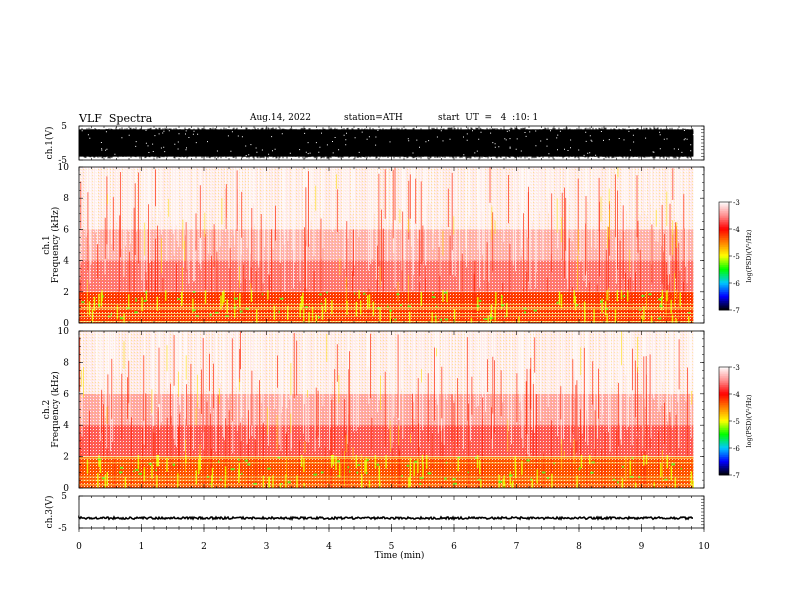 Image resolution: width=792 pixels, height=612 pixels. What do you see at coordinates (47, 409) in the screenshot?
I see `channel-label: ch.2` at bounding box center [47, 409].